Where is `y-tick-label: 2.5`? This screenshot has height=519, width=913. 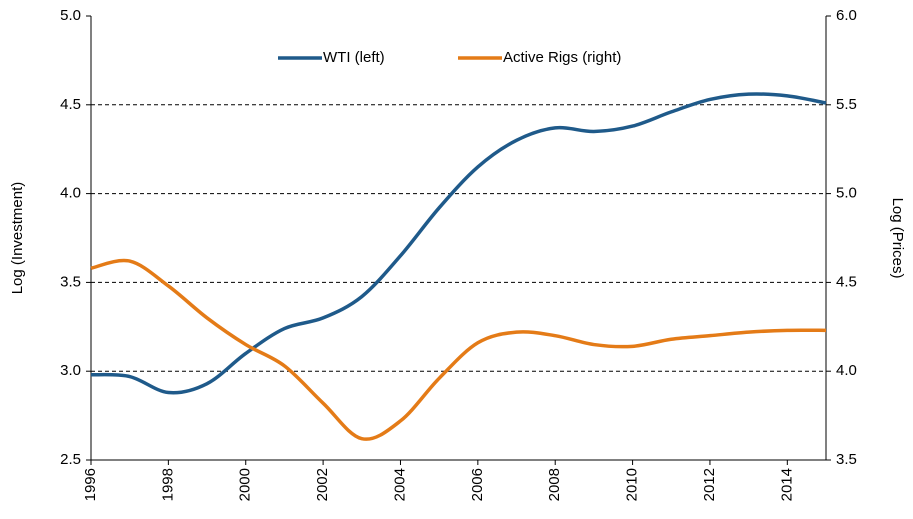 y-tick-label: 2.5 is located at coordinates (70, 459).